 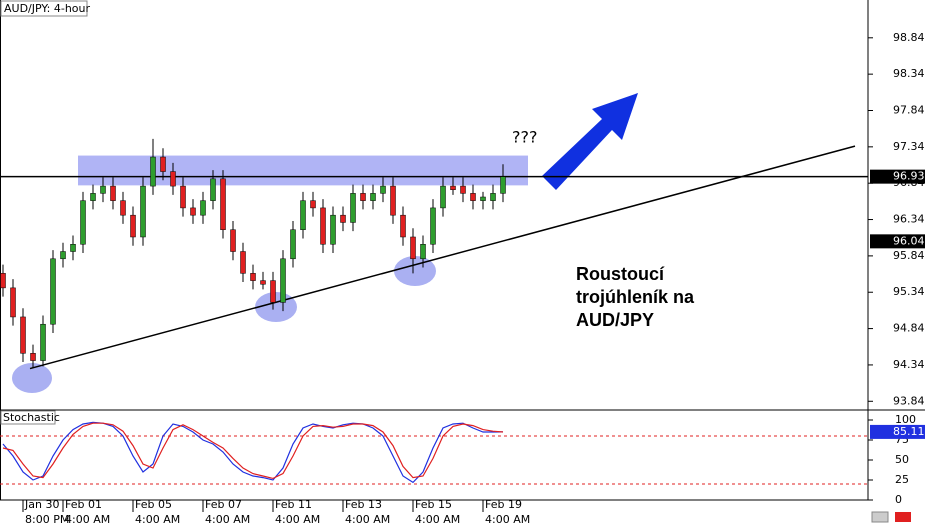 What do you see at coordinates (909, 219) in the screenshot?
I see `y-tick-label: 96.34` at bounding box center [909, 219].